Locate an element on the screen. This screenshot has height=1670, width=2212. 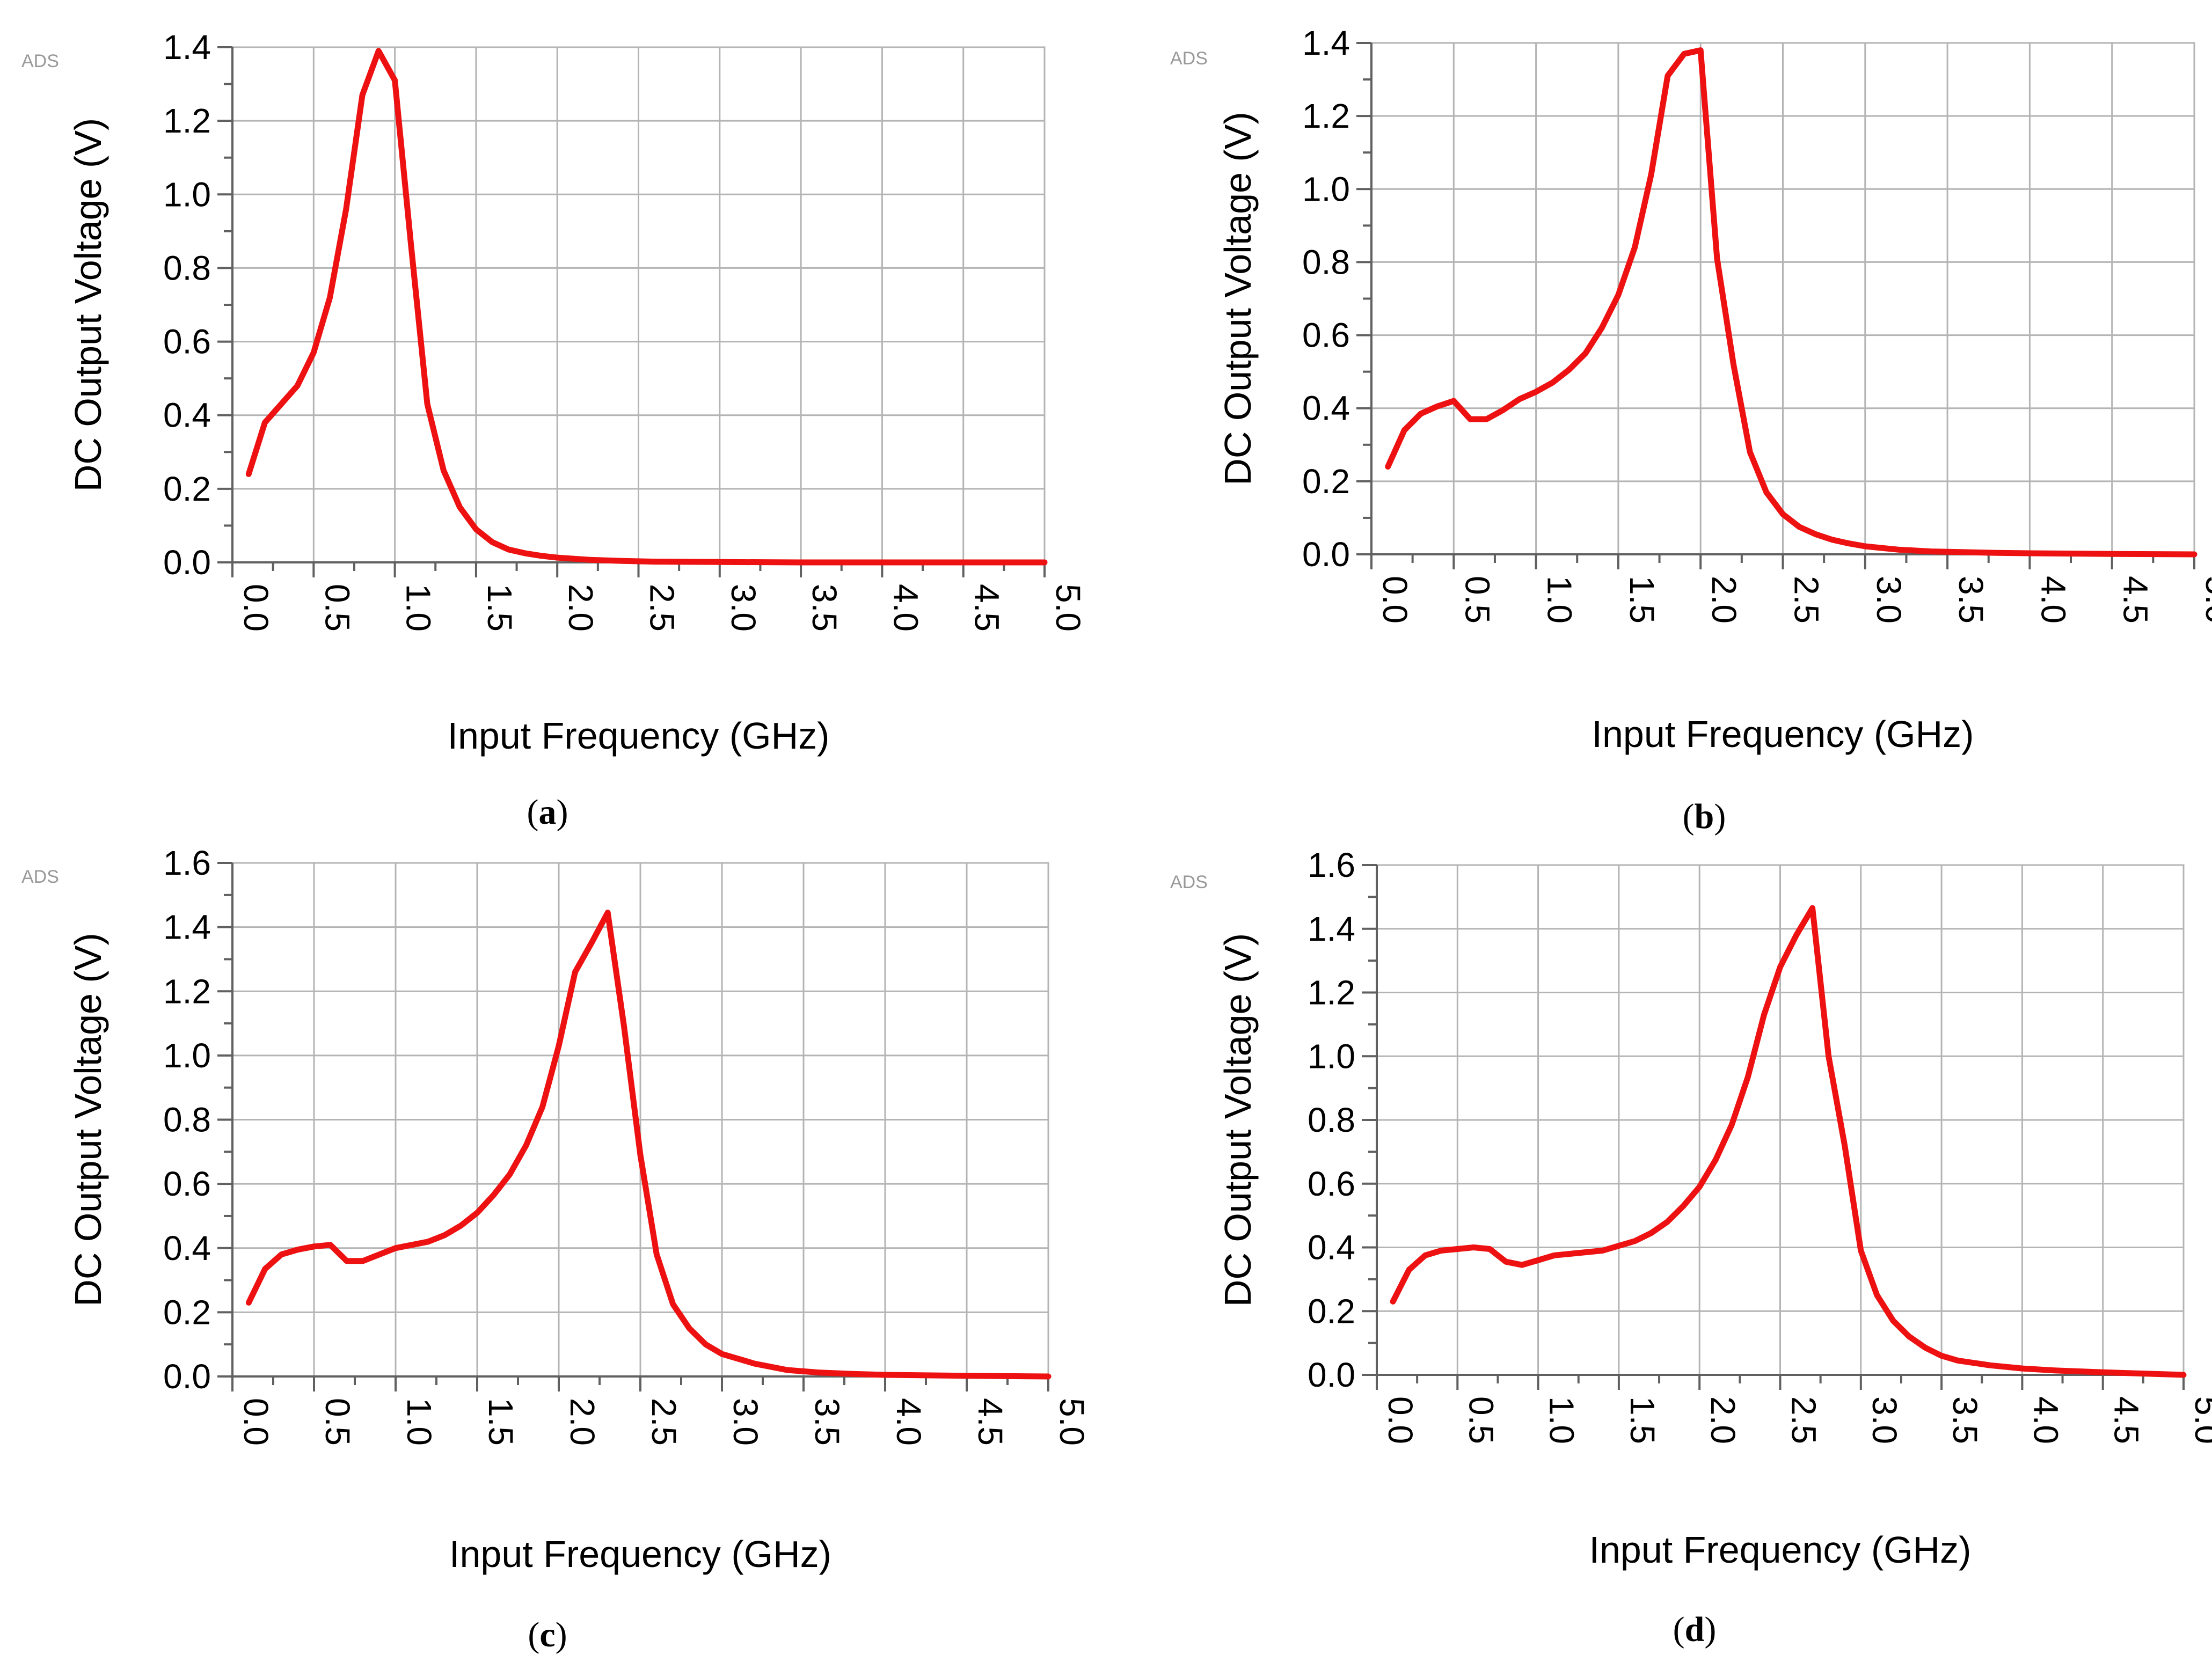
panel-caption: (c) is located at coordinates (547, 1634).